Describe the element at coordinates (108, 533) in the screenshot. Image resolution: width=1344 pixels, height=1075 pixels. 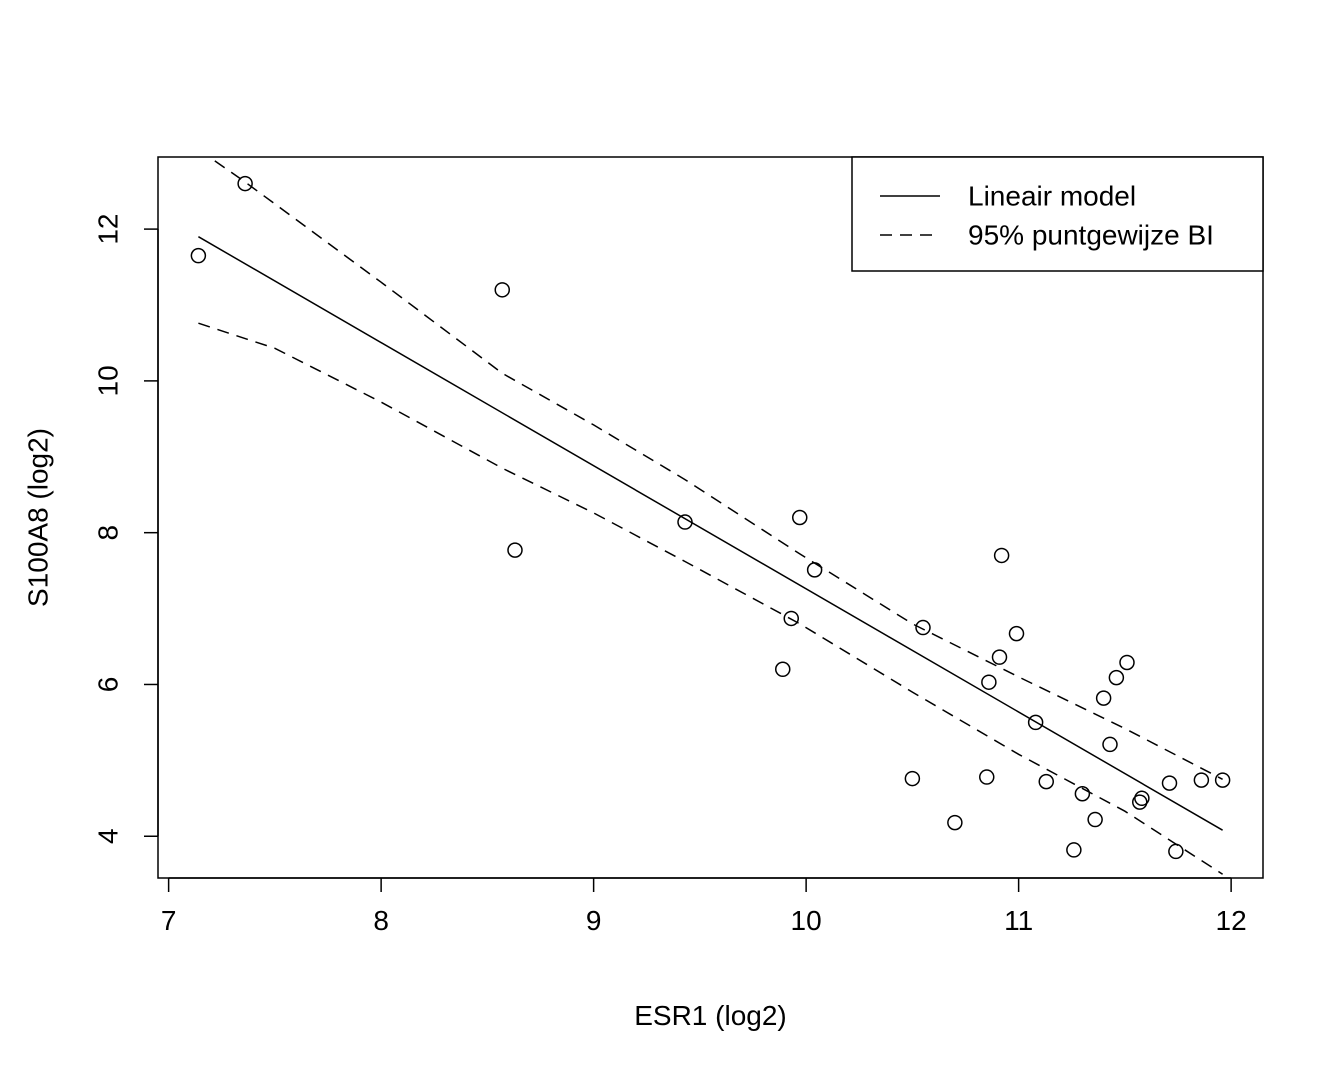
I see `y-tick-label: 8` at that location.